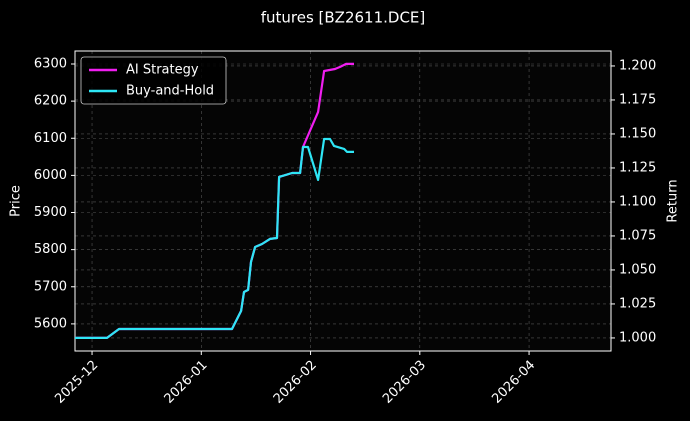 Image resolution: width=690 pixels, height=421 pixels. What do you see at coordinates (673, 200) in the screenshot?
I see `y2-axis-label: Return` at bounding box center [673, 200].